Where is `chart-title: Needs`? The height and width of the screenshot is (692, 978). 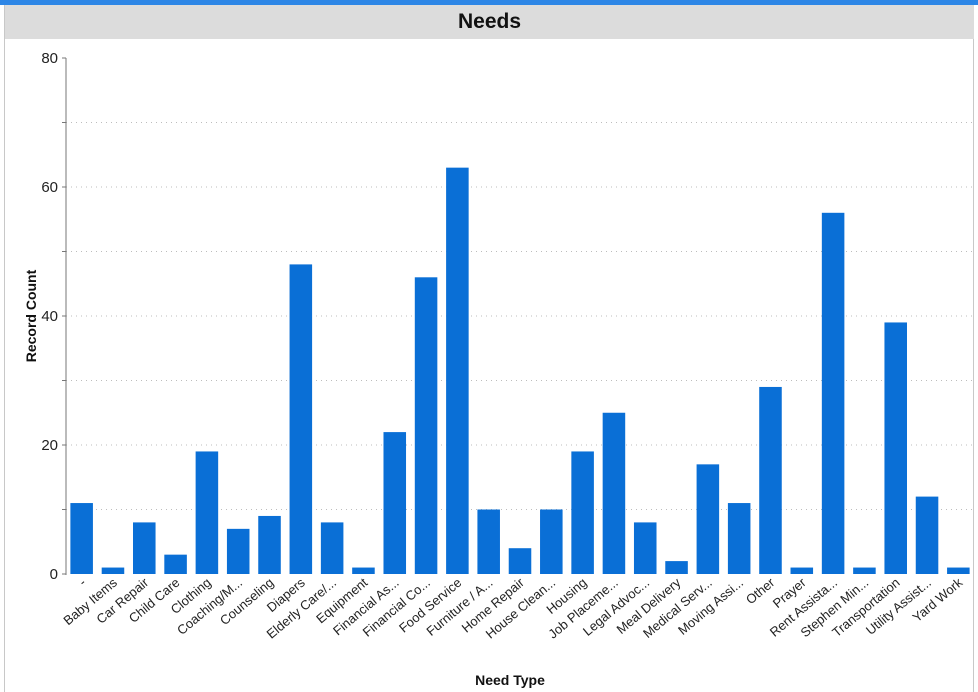
chart-title: Needs is located at coordinates (489, 21).